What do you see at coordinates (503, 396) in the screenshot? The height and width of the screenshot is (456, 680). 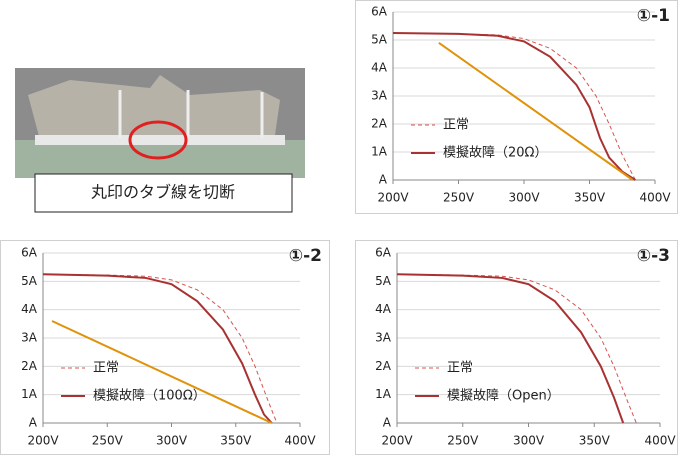 I see `legend-label: 模擬故障（Open）` at bounding box center [503, 396].